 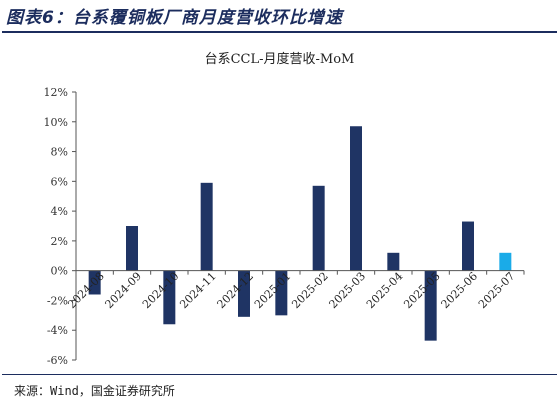 What do you see at coordinates (59, 241) in the screenshot?
I see `y-tick-label: 2%` at bounding box center [59, 241].